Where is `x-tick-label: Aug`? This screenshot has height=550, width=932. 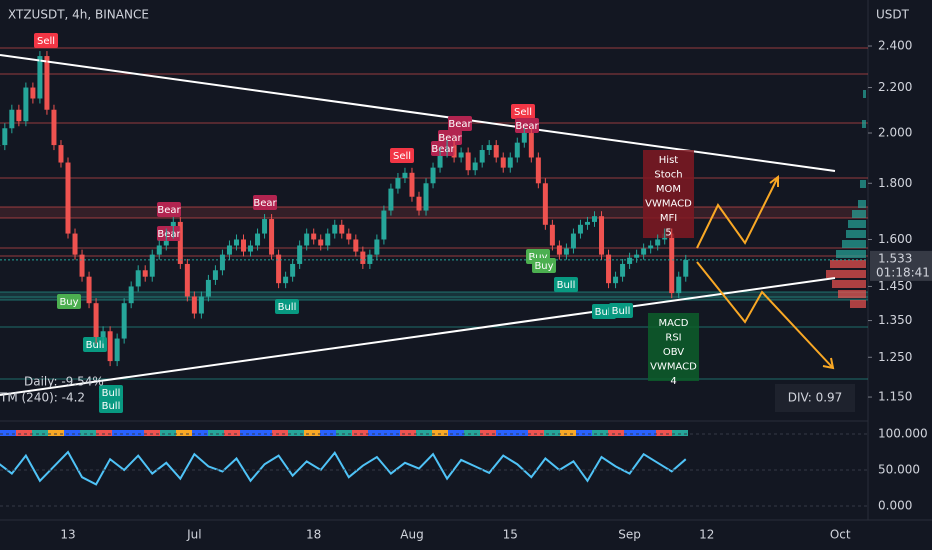 x-tick-label: Aug is located at coordinates (411, 535).